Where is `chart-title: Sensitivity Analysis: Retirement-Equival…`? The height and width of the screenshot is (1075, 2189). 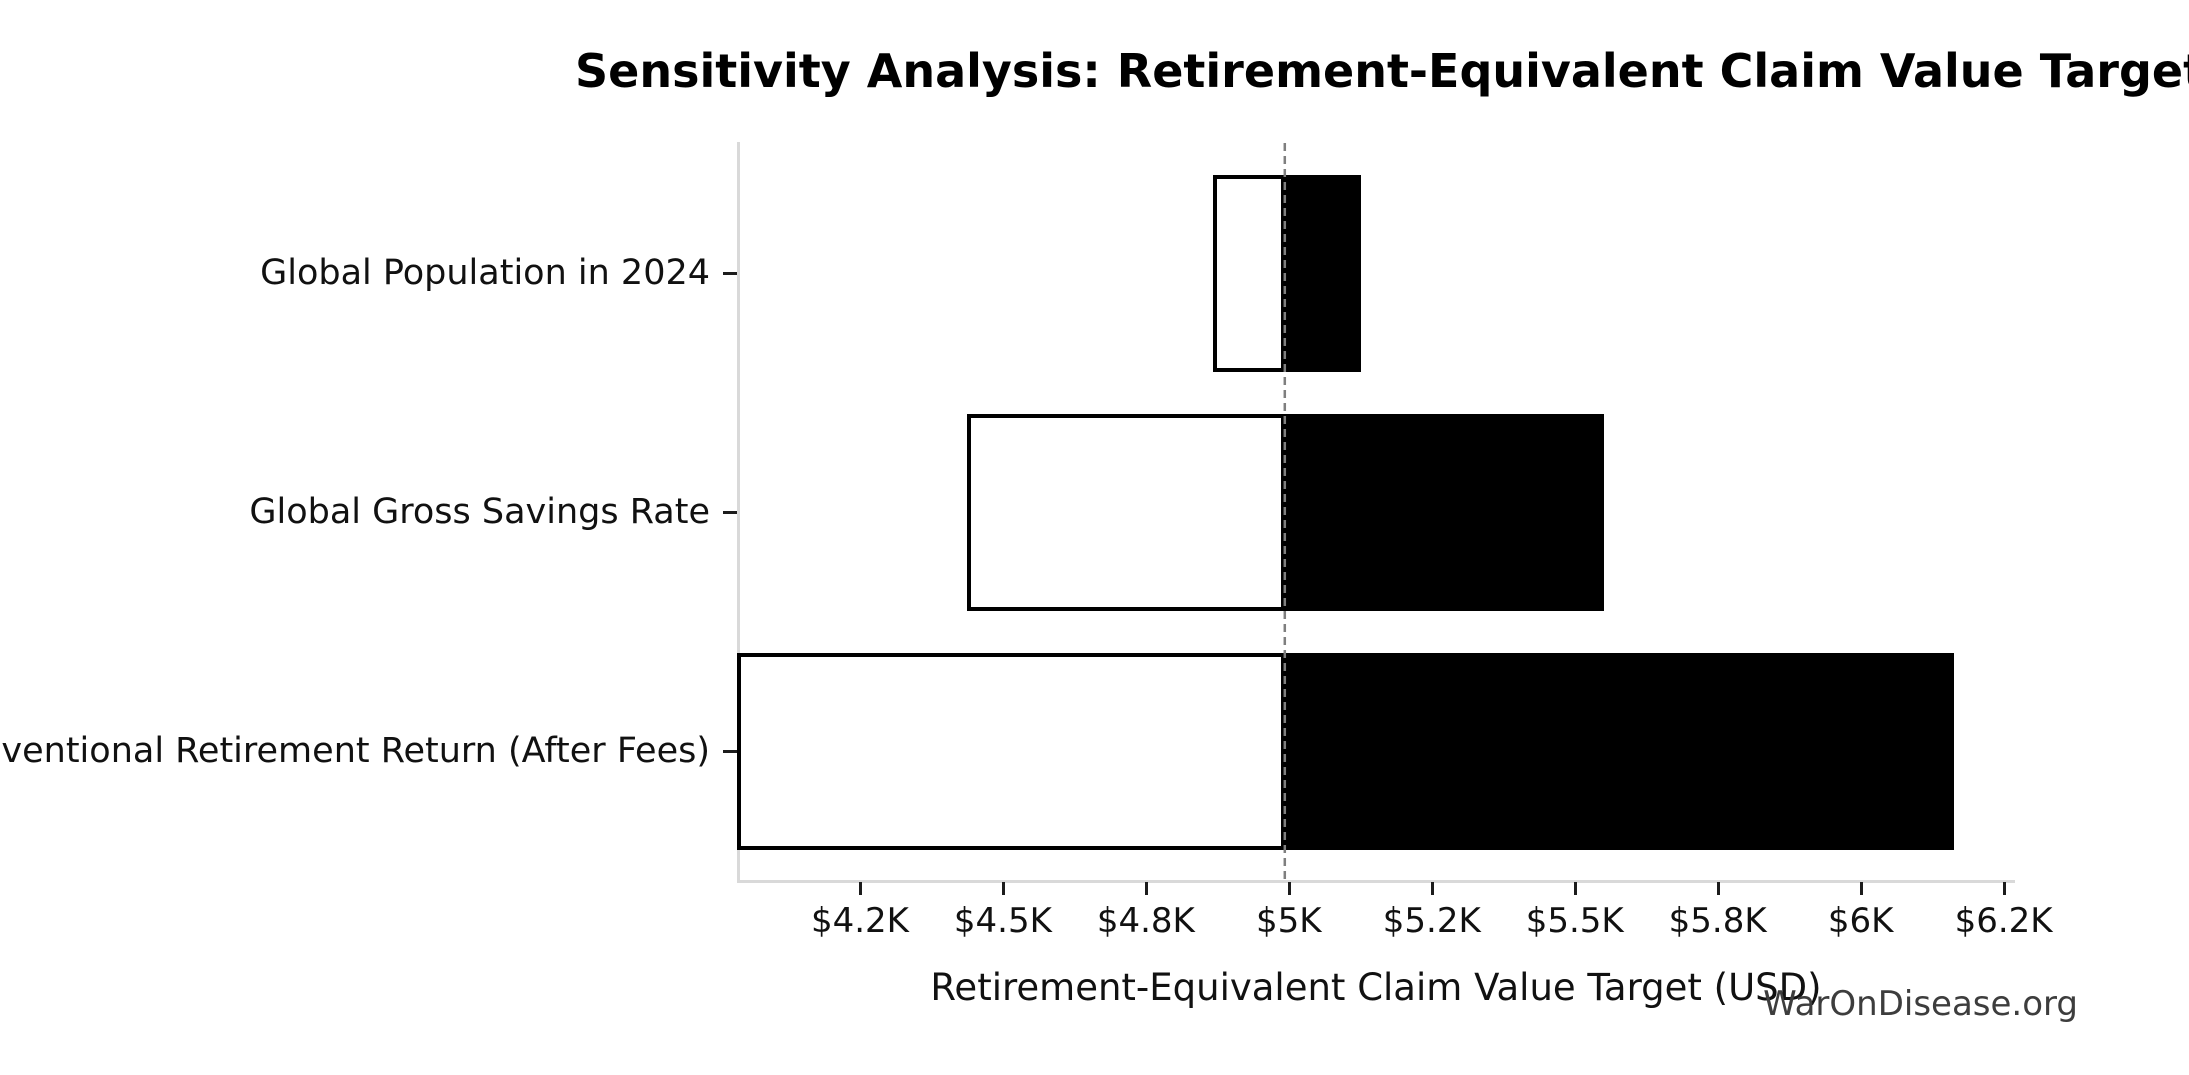
chart-title: Sensitivity Analysis: Retirement-Equival… is located at coordinates (1382, 71).